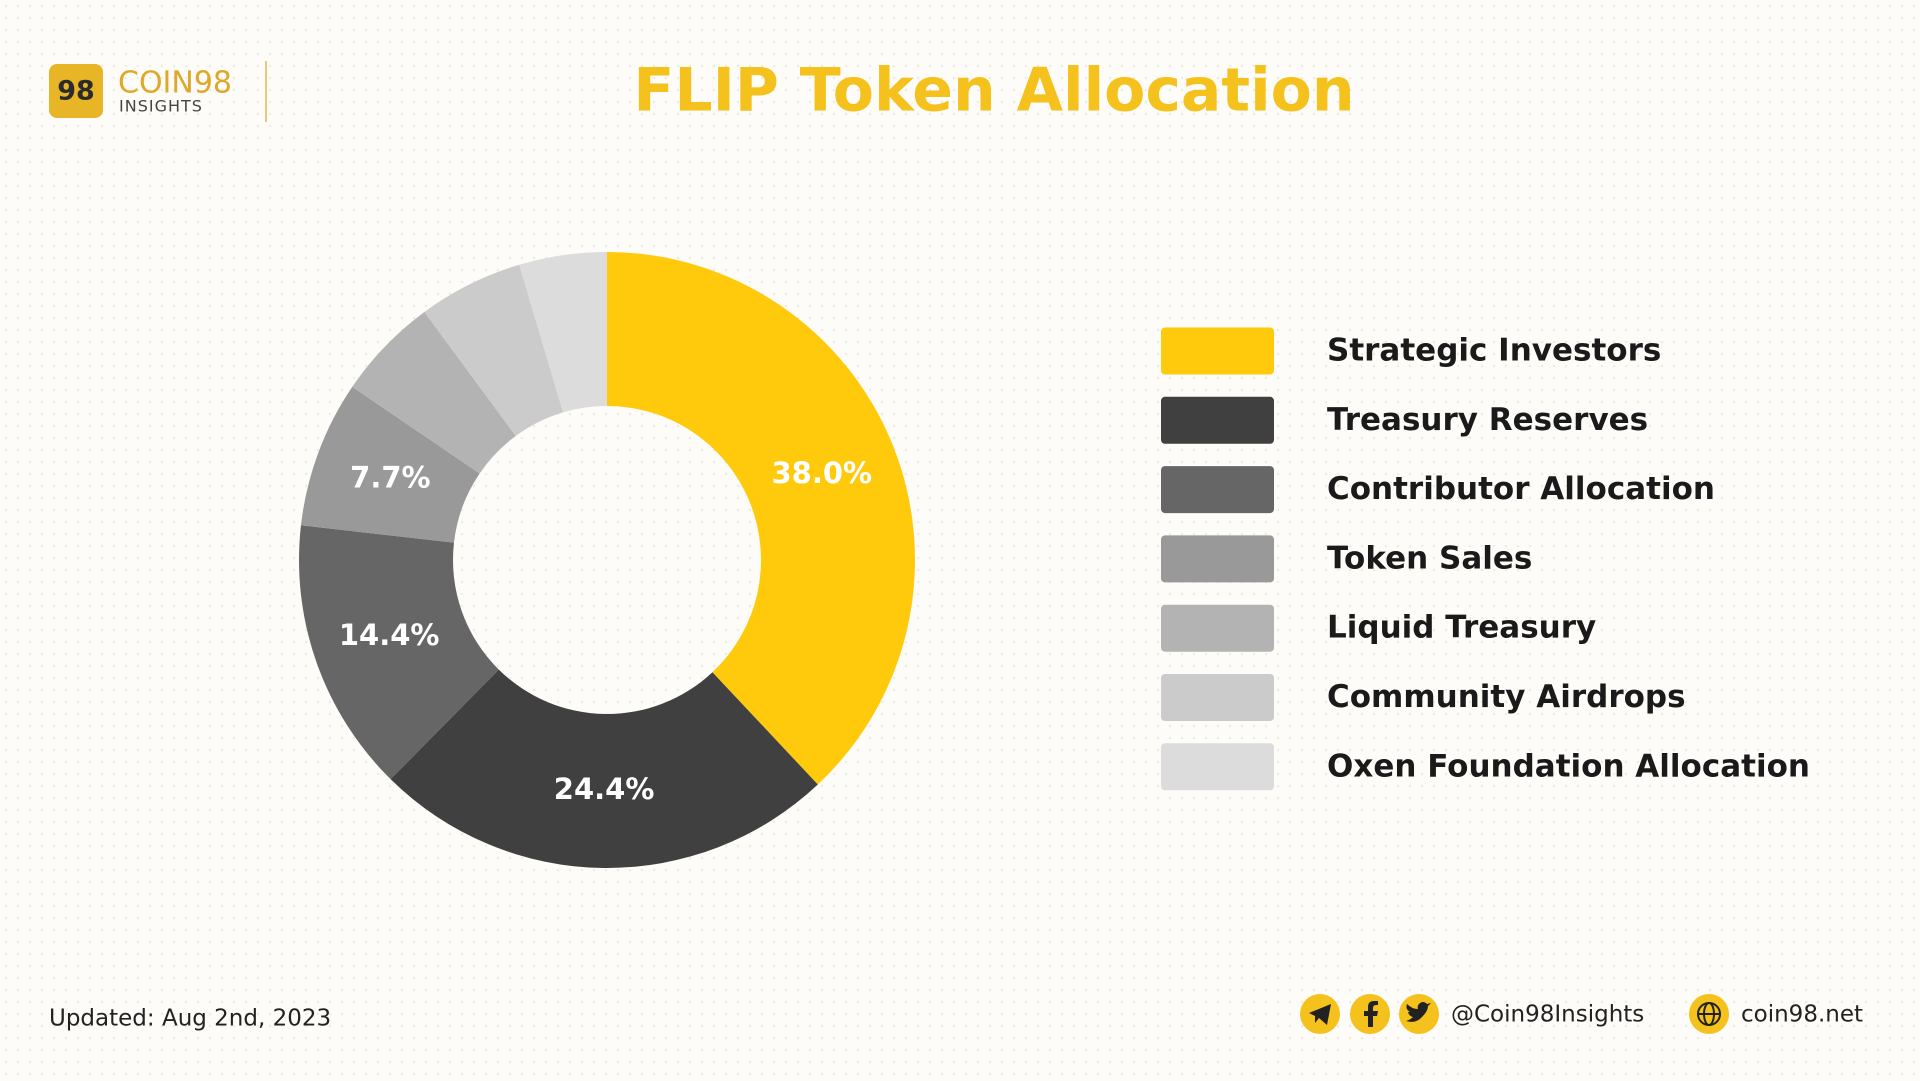 This screenshot has height=1081, width=1920. What do you see at coordinates (1494, 351) in the screenshot?
I see `legend-label: Strategic Investors` at bounding box center [1494, 351].